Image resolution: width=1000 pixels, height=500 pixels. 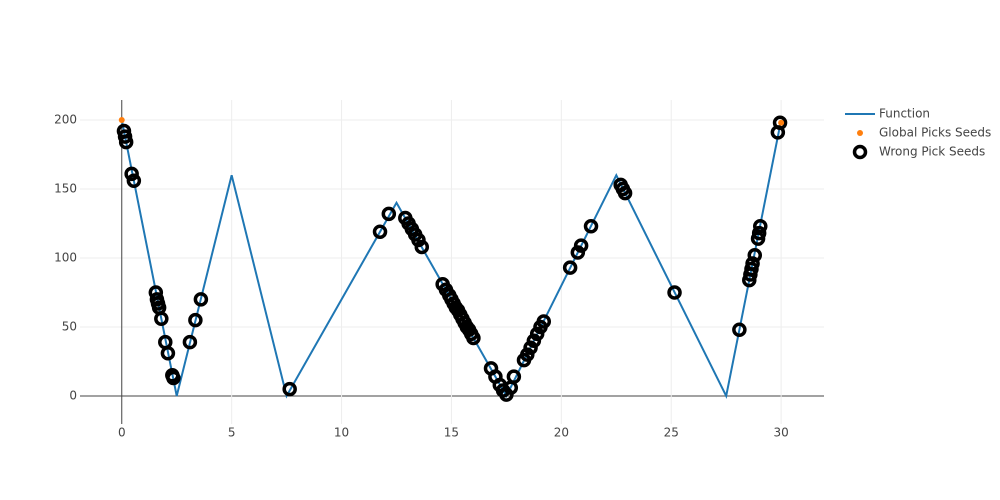 I want to click on y-tick-label: 200, so click(x=65, y=120).